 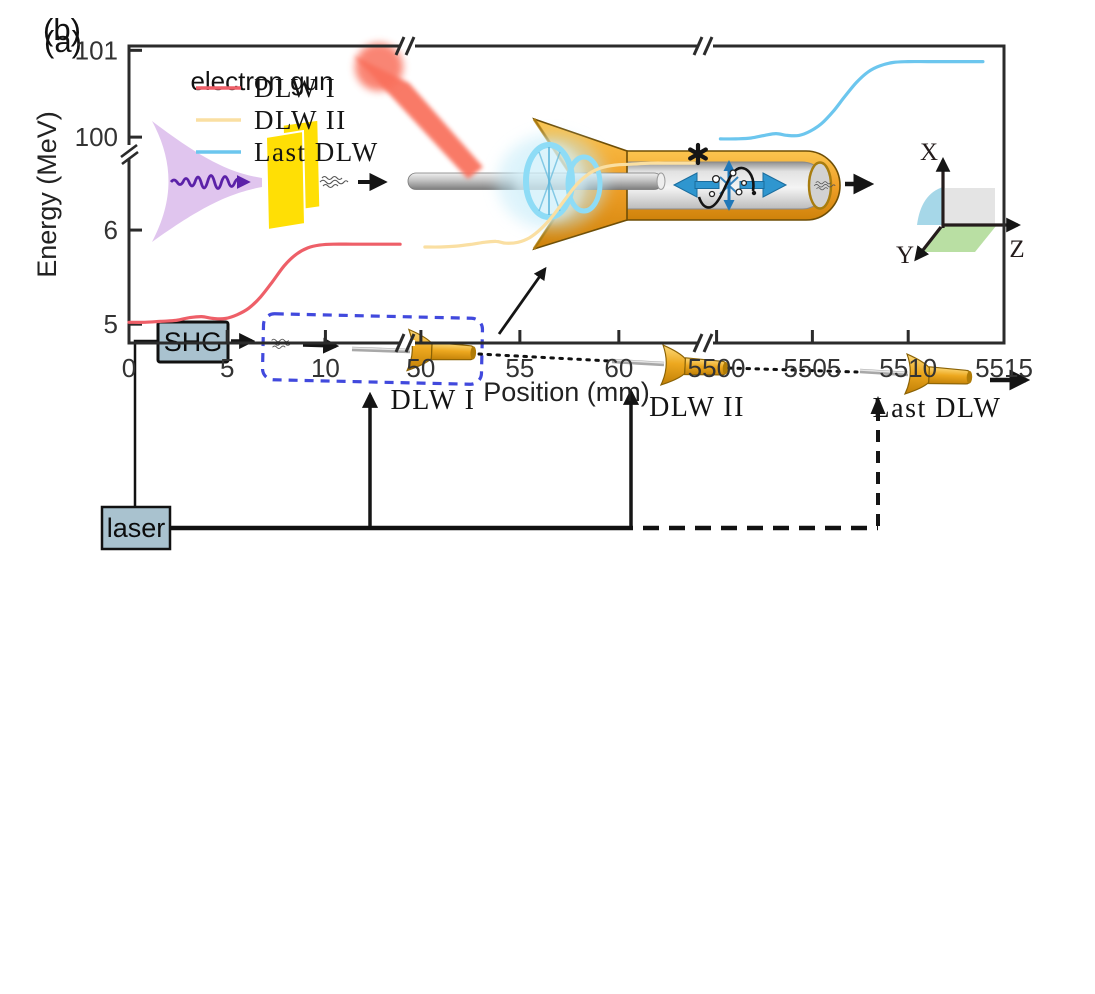 I want to click on y-axis-title: Energy (MeV), so click(x=47, y=194).